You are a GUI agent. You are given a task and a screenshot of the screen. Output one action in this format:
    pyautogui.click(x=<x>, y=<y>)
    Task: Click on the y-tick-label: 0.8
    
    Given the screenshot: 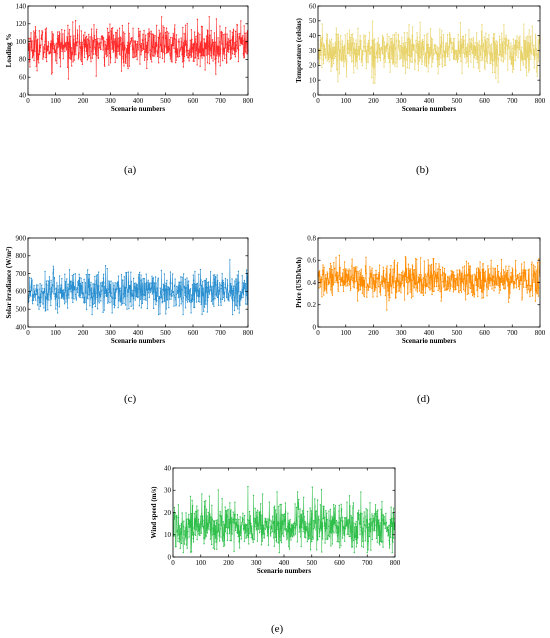 What is the action you would take?
    pyautogui.click(x=311, y=238)
    